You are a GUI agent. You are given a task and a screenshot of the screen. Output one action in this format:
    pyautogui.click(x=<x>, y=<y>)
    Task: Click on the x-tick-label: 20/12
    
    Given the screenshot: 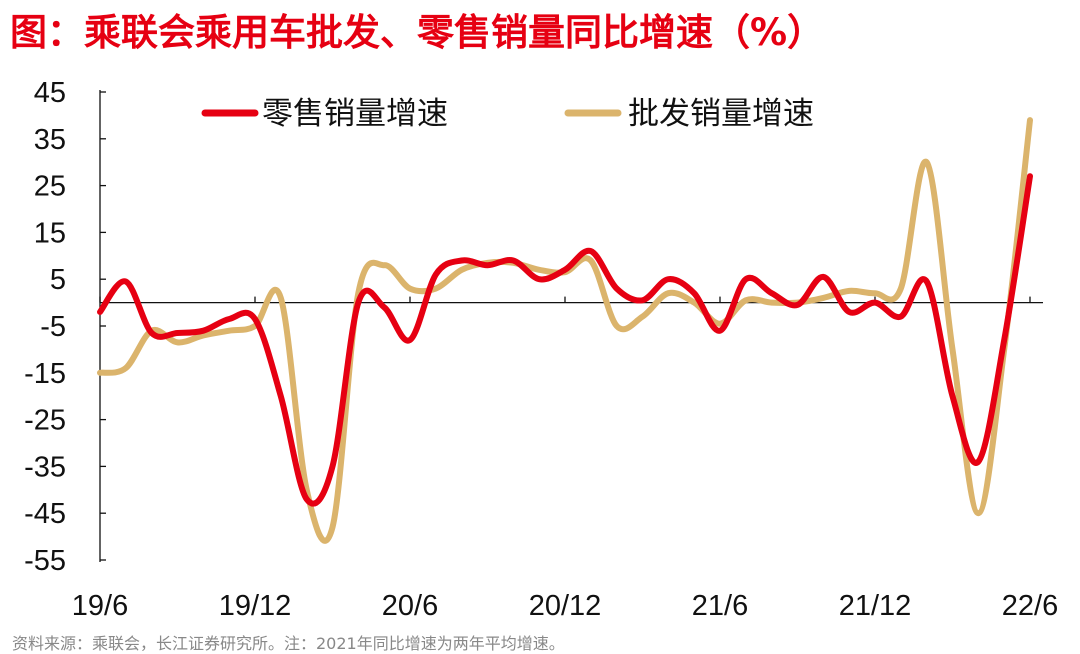 What is the action you would take?
    pyautogui.click(x=565, y=606)
    